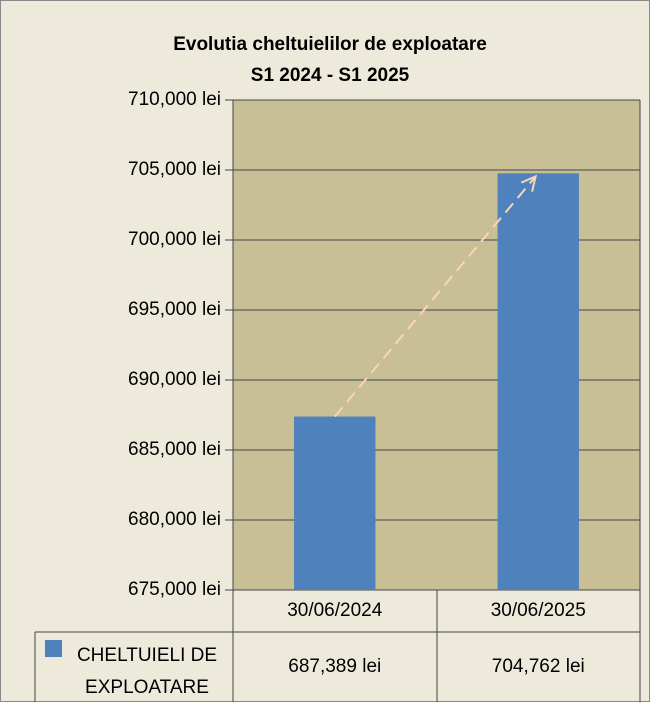 This screenshot has width=650, height=702. I want to click on y-tick-label: 680,000 lei, so click(174, 519).